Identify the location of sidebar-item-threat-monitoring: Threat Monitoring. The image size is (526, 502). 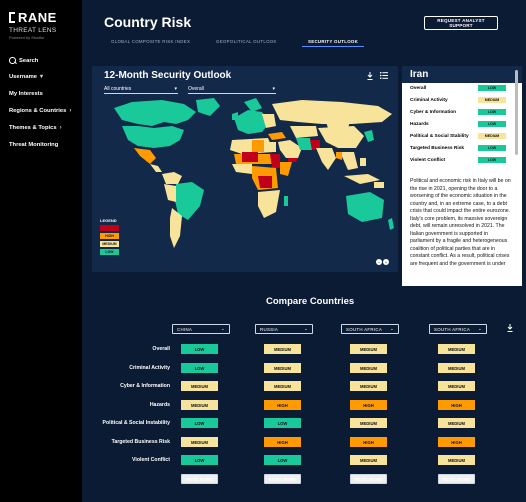
(34, 145).